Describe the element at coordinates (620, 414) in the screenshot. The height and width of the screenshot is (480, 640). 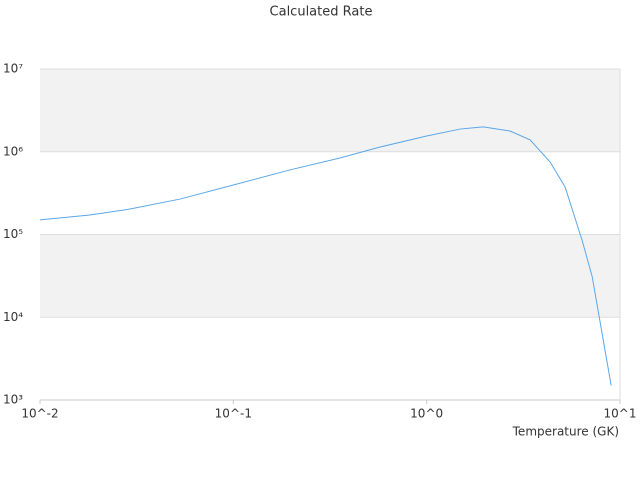
I see `x-tick-label: 10^1` at that location.